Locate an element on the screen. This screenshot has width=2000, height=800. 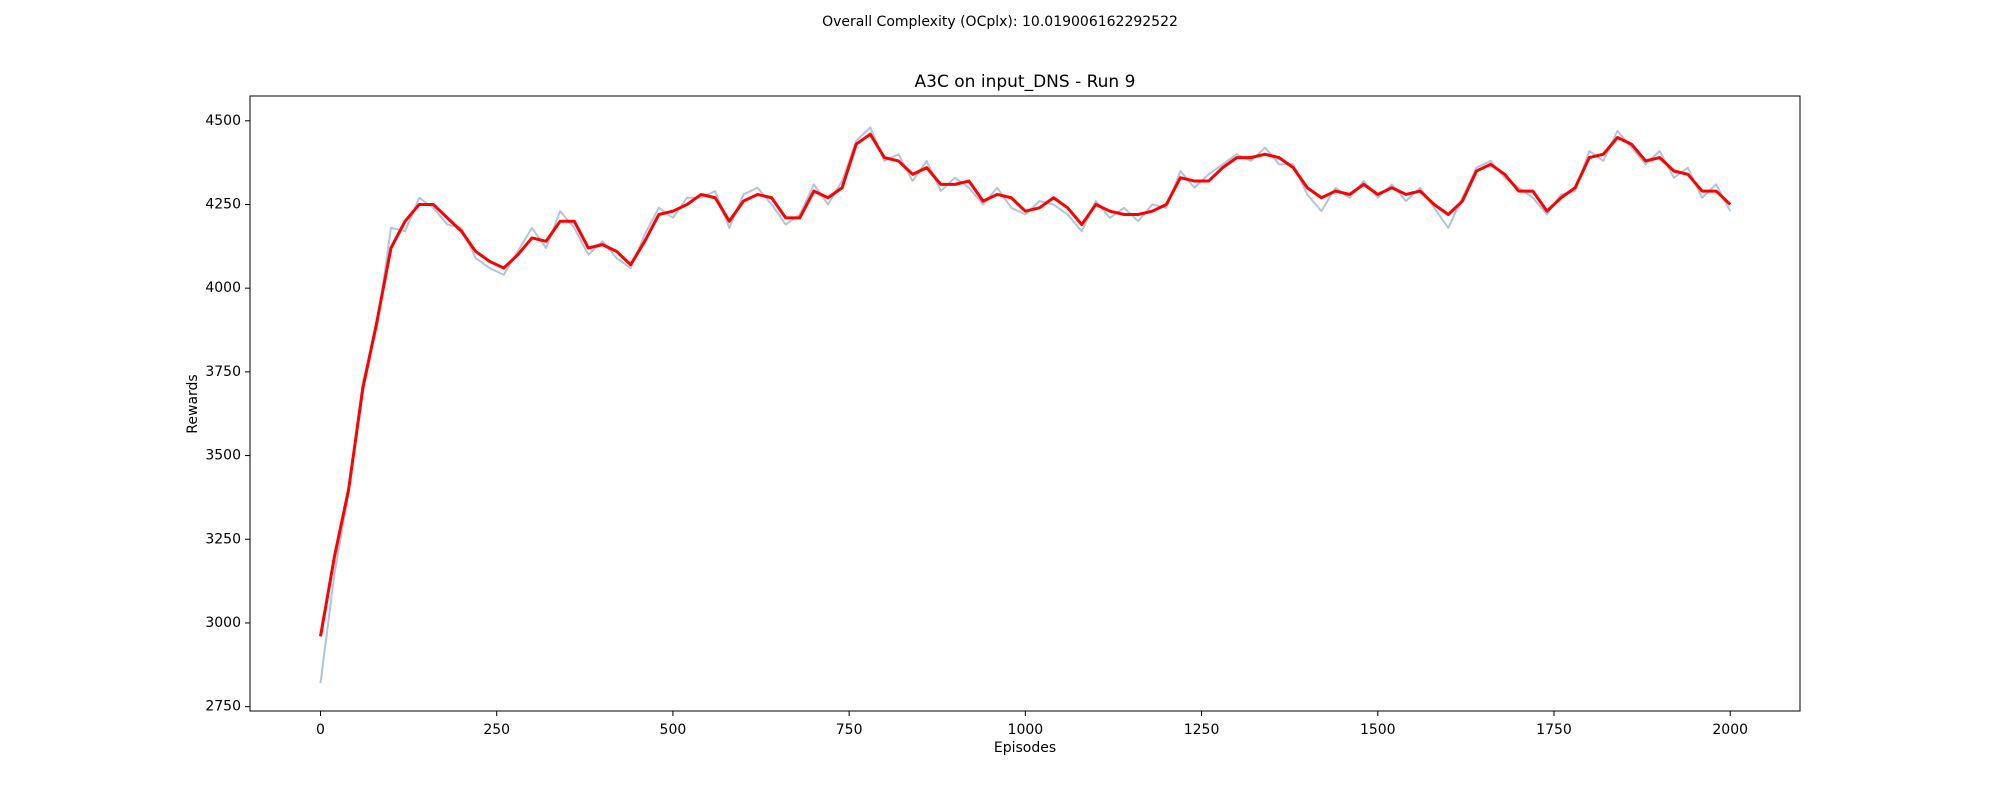
y-tick-label: 3750 is located at coordinates (223, 372).